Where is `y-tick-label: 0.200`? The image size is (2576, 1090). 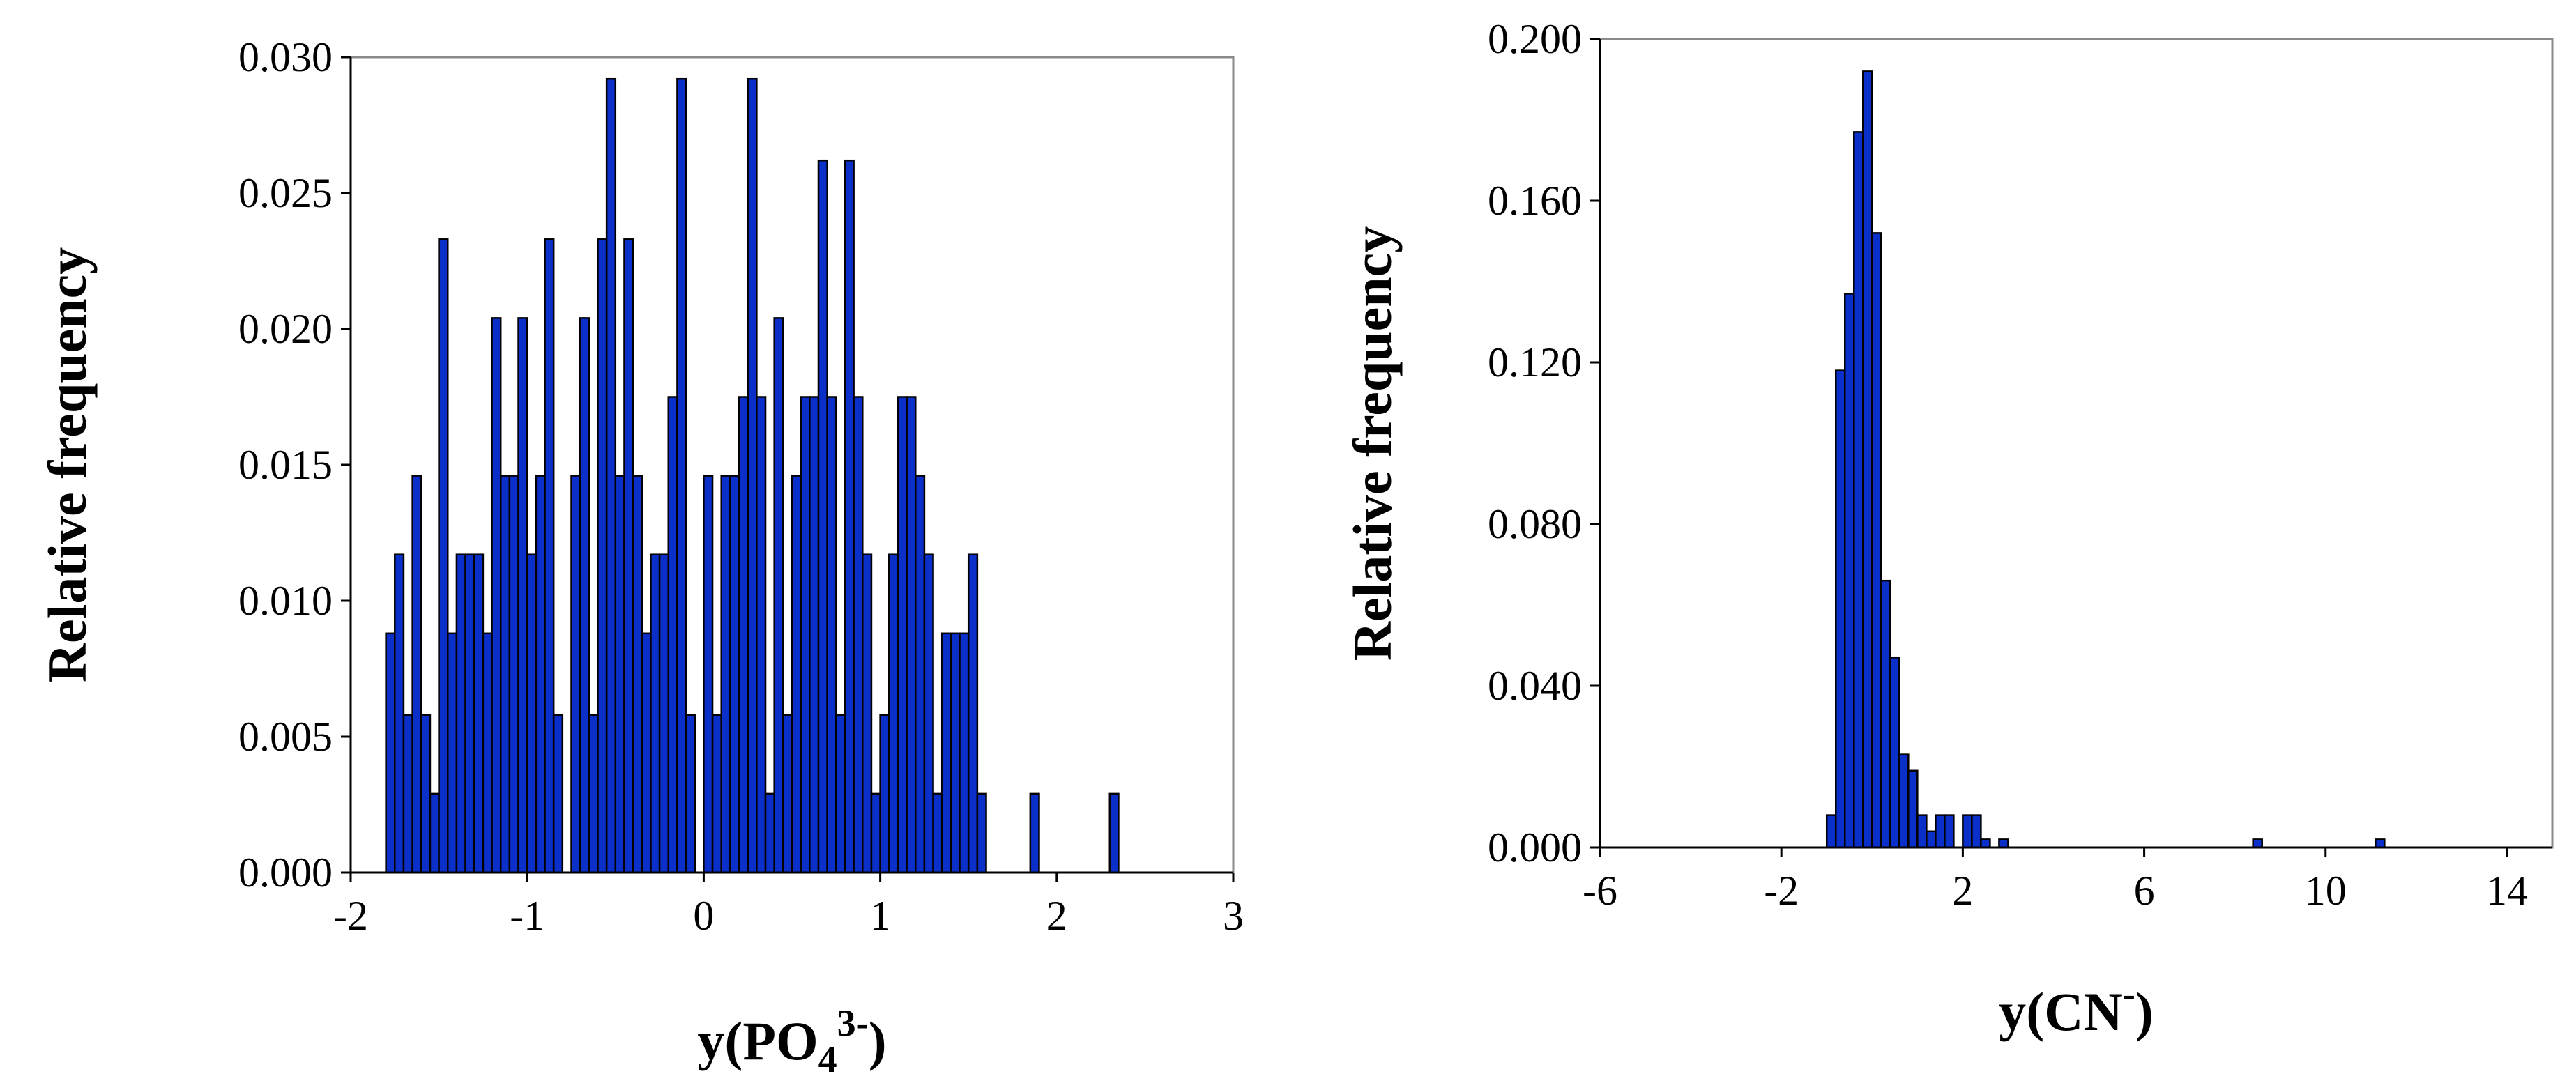
y-tick-label: 0.200 is located at coordinates (1535, 39).